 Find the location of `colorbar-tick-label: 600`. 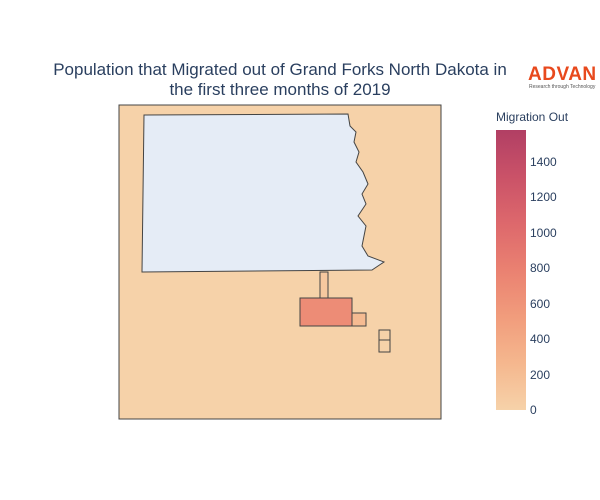

colorbar-tick-label: 600 is located at coordinates (540, 303).